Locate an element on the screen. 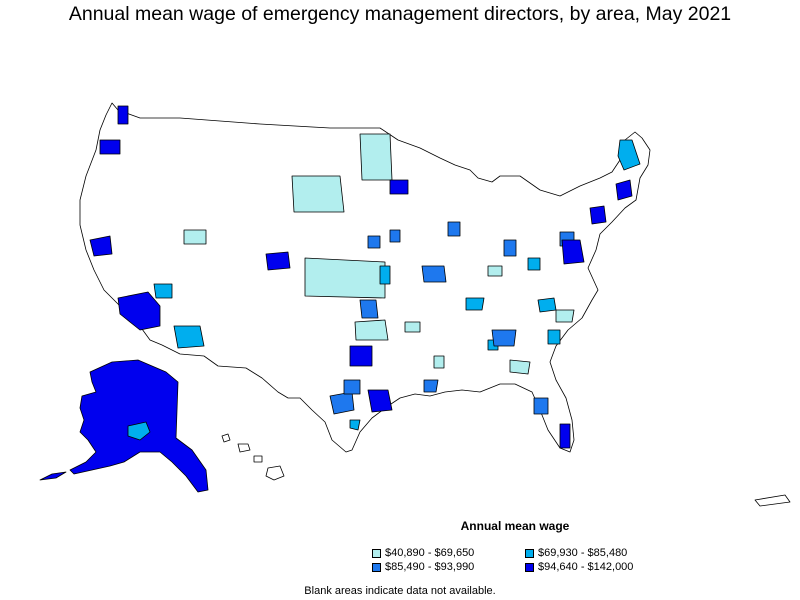 Image resolution: width=800 pixels, height=600 pixels. region-virginia is located at coordinates (565, 316).